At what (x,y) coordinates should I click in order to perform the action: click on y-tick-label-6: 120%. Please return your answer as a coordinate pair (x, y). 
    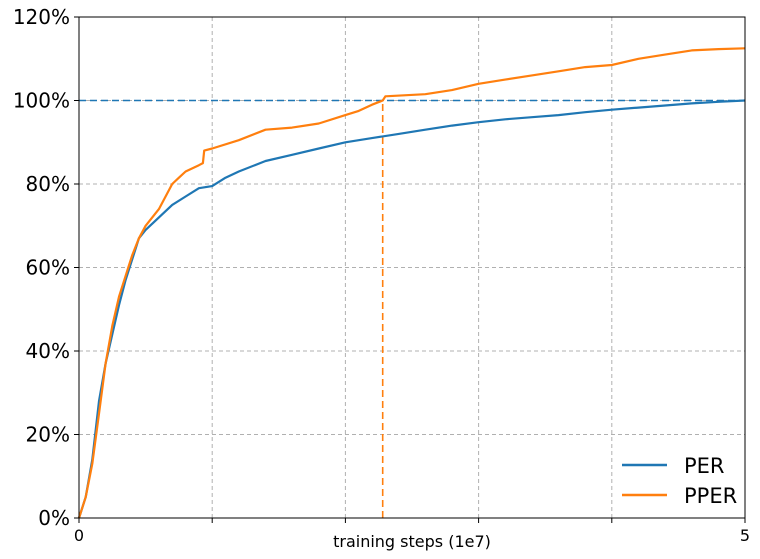
    Looking at the image, I should click on (41, 17).